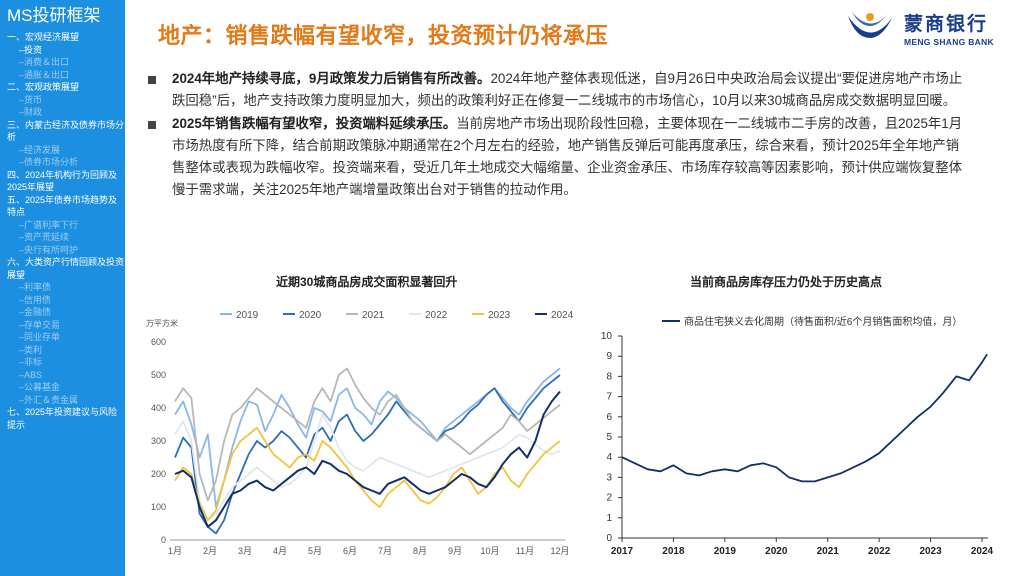  Describe the element at coordinates (44, 237) in the screenshot. I see `sidebar-item: –资产荒延续` at that location.